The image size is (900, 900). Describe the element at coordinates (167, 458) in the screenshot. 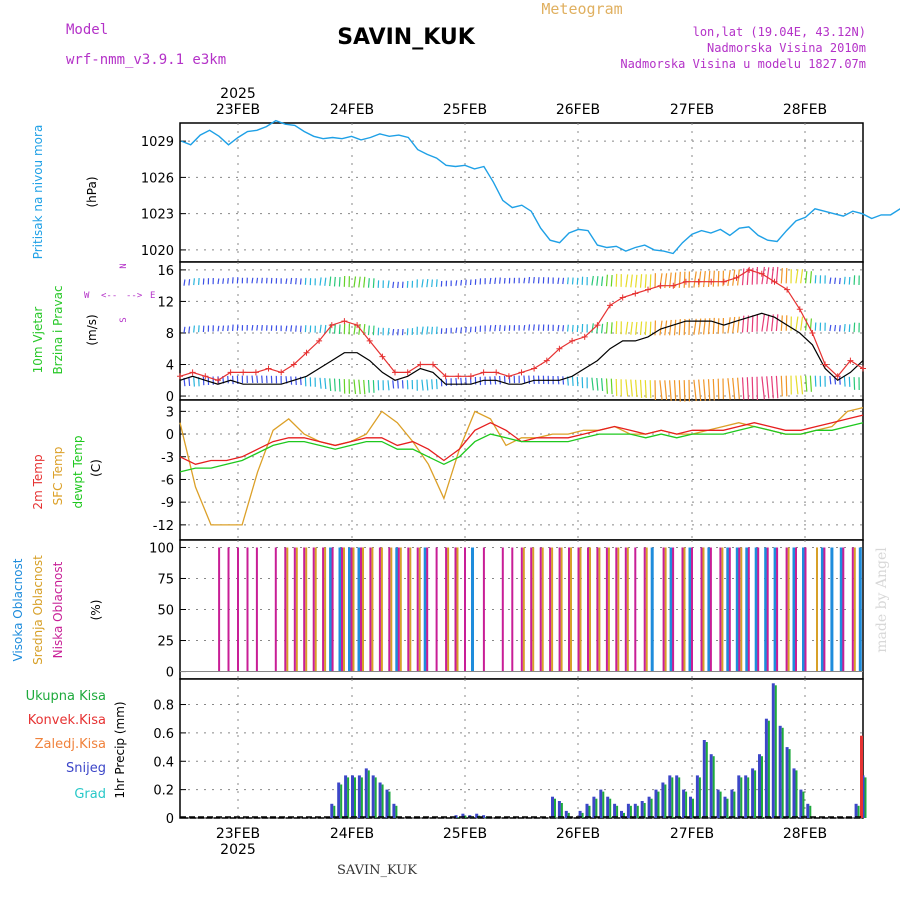

I see `y-tick-label: -3` at that location.